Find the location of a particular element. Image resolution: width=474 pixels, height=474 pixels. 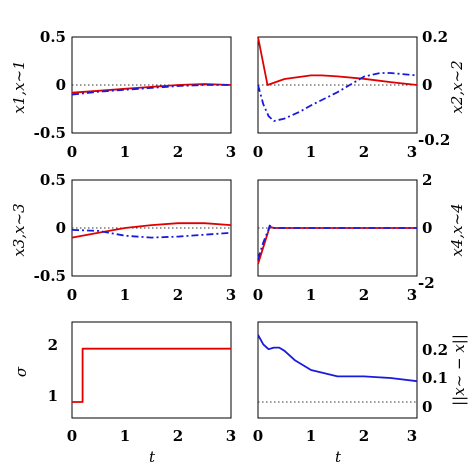

panel-5-frame is located at coordinates (151, 370).